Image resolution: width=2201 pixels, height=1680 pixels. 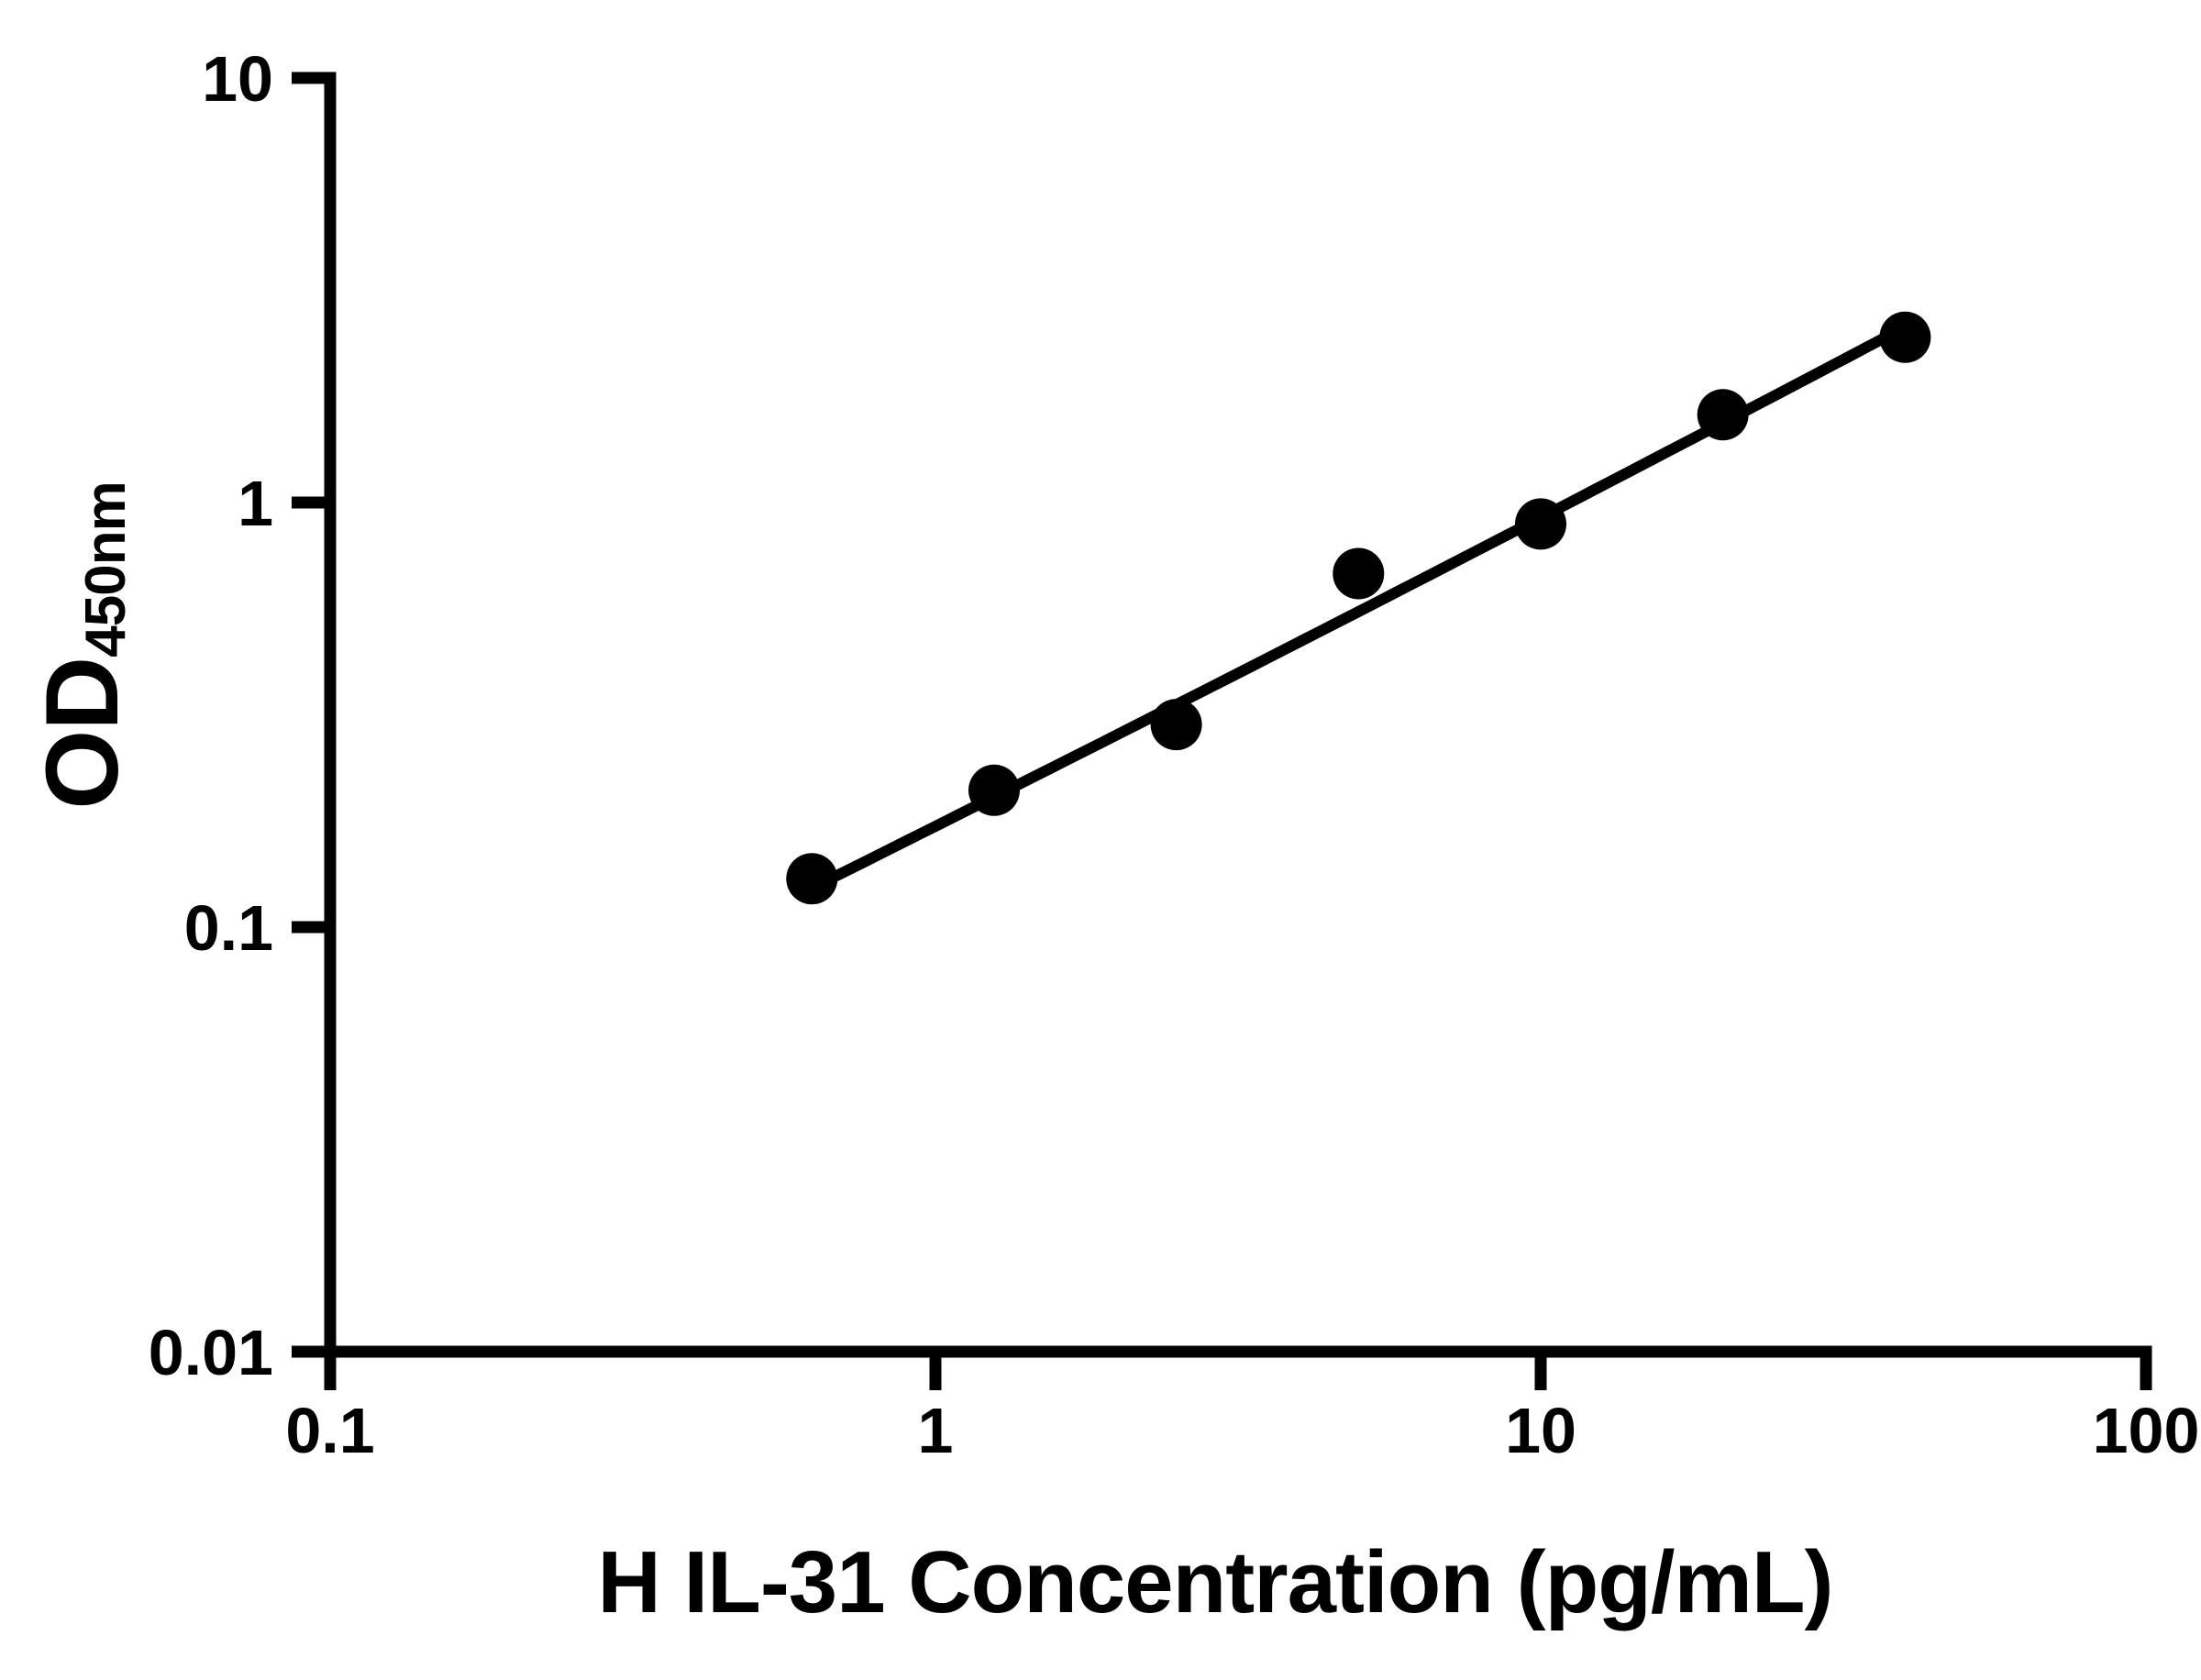 I want to click on x-axis-title: H IL-31 Concentration (pg/mL), so click(x=1215, y=1582).